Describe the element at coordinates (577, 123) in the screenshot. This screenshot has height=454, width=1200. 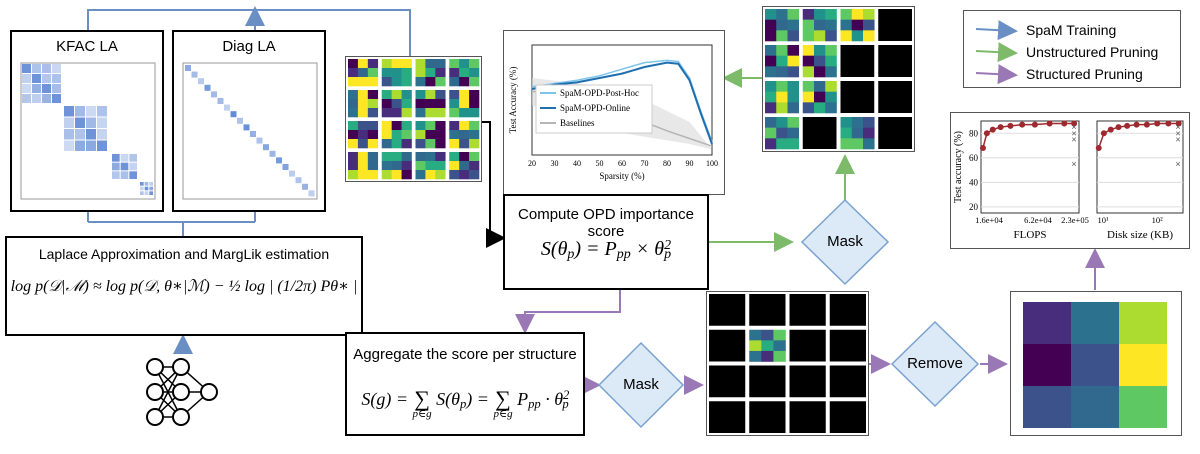
I see `chart1-legend-label: Baselines` at that location.